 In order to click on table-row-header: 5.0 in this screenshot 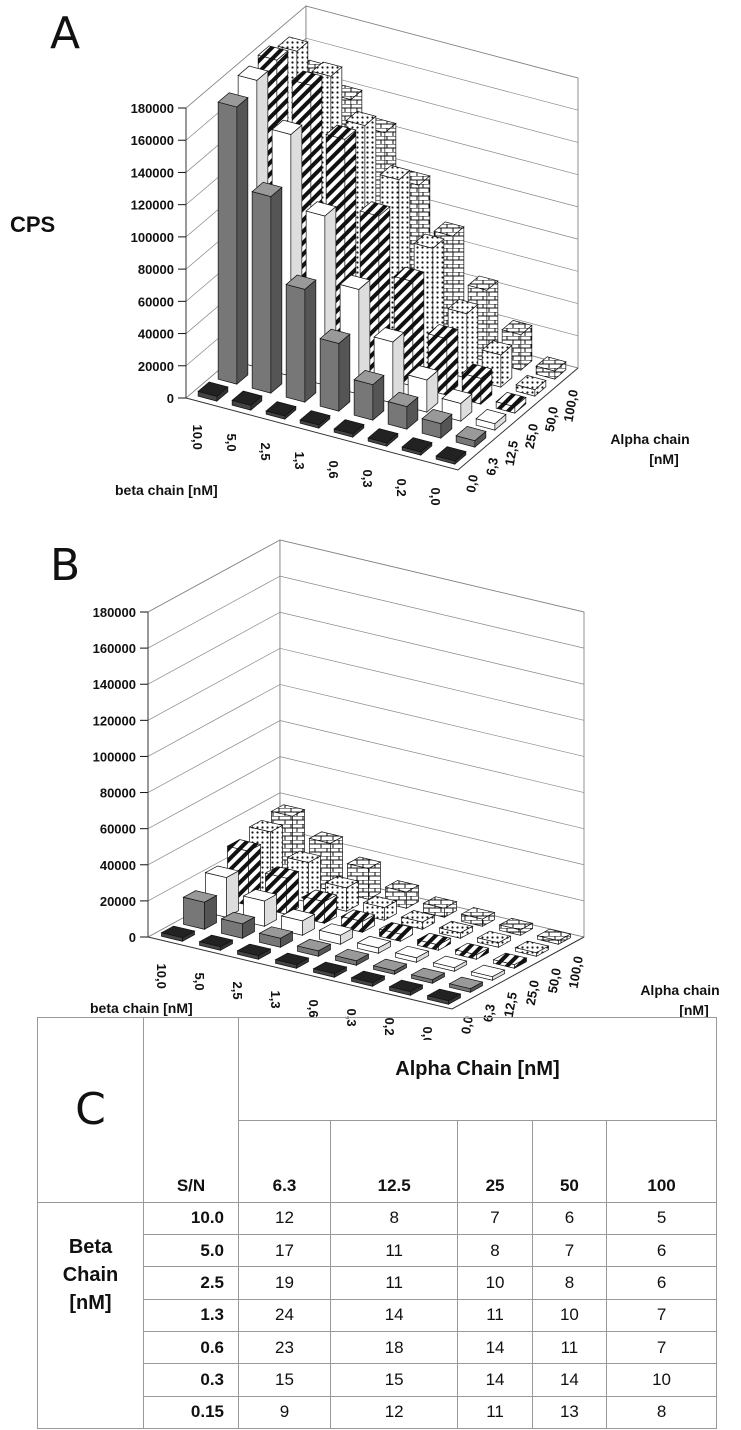, I will do `click(191, 1251)`.